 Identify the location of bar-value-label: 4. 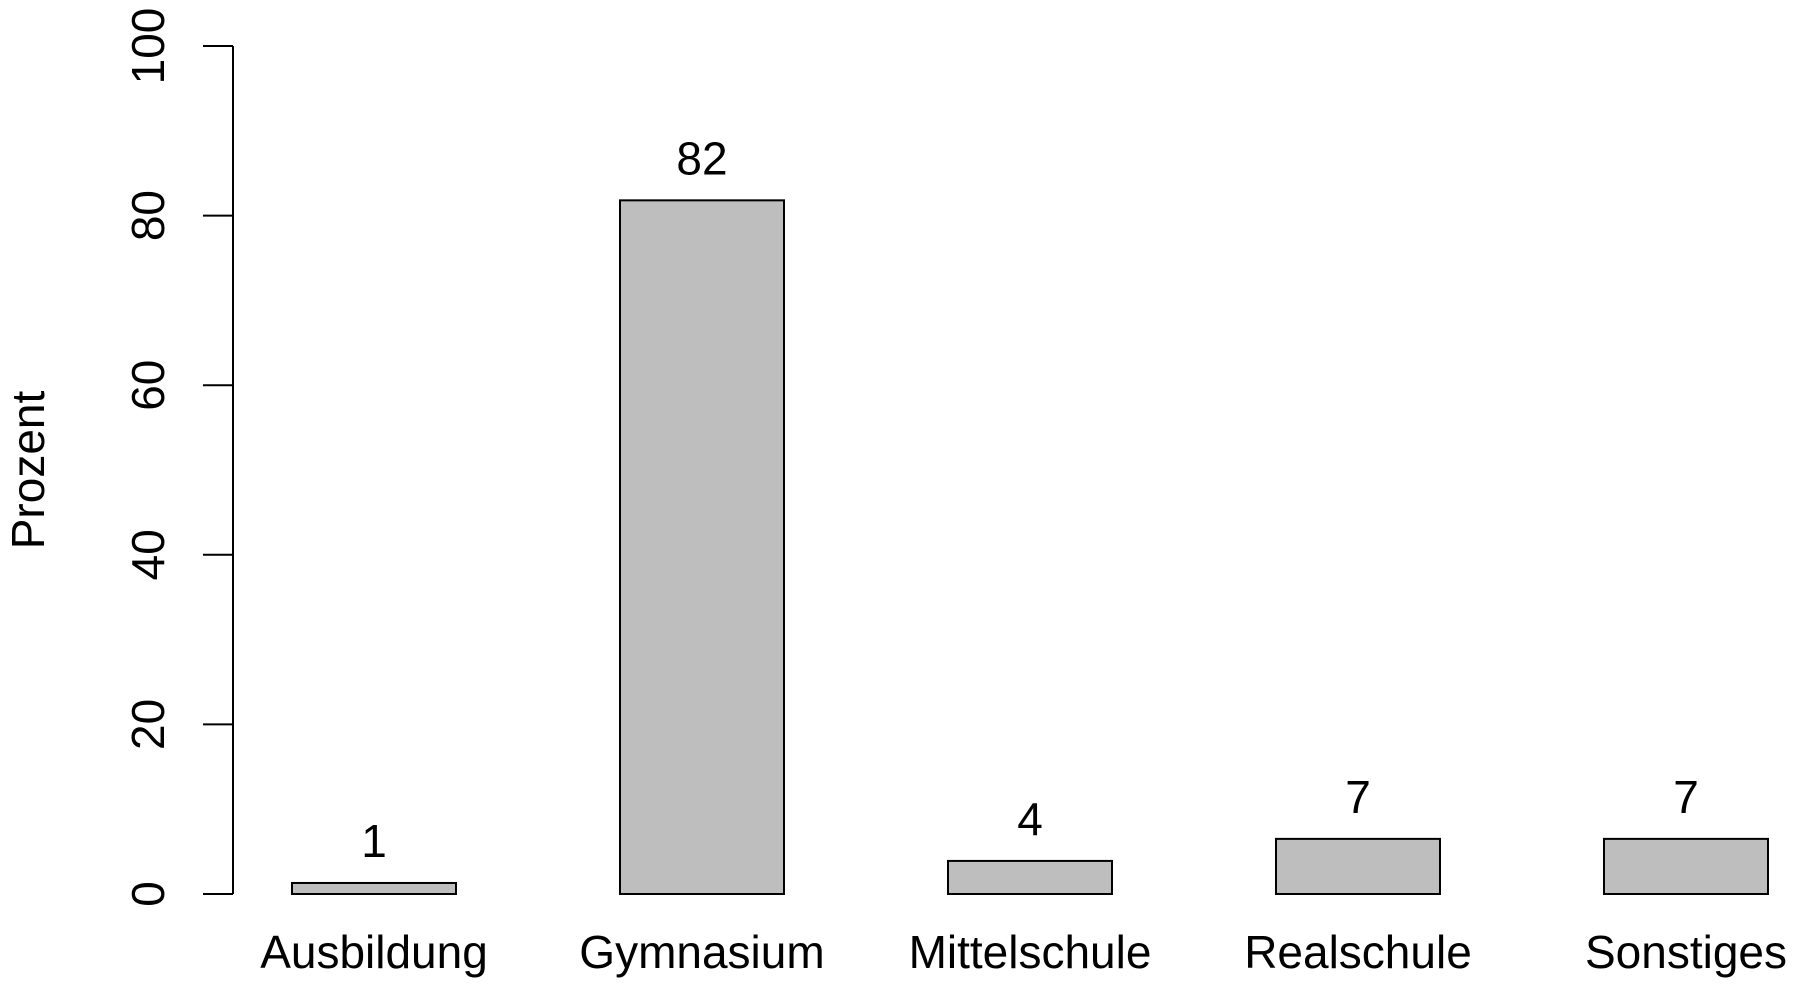
(1030, 819).